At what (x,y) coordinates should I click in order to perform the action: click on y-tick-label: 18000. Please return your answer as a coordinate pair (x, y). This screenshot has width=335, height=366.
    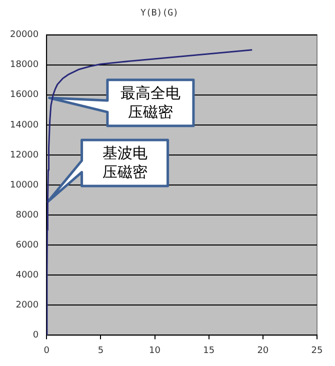
    Looking at the image, I should click on (24, 65).